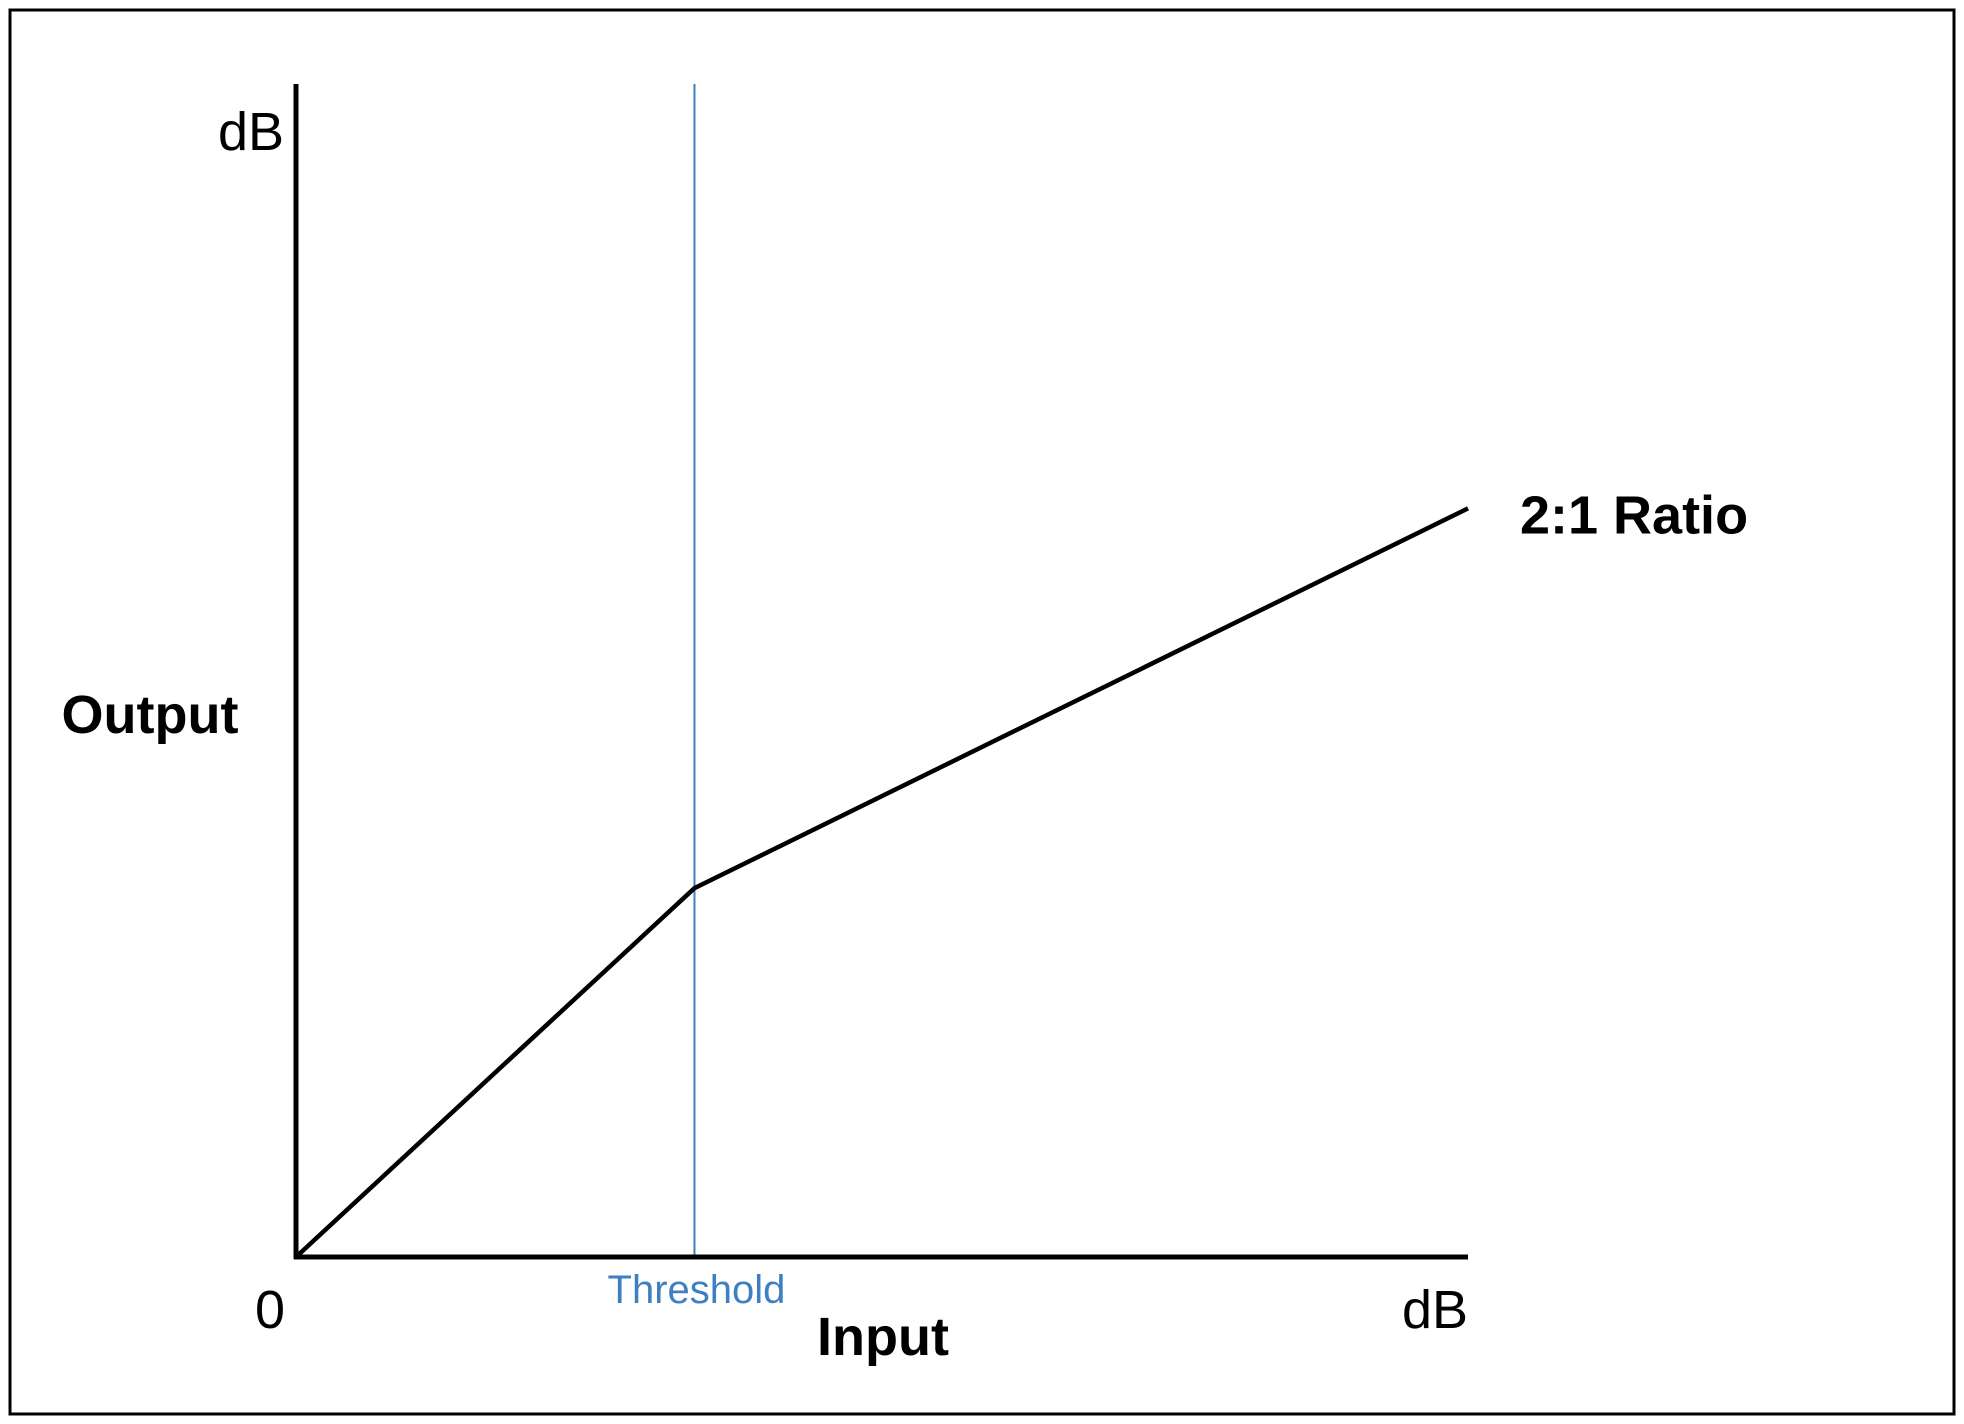  Describe the element at coordinates (1634, 515) in the screenshot. I see `series-label-2-1-ratio: 2:1 Ratio` at that location.